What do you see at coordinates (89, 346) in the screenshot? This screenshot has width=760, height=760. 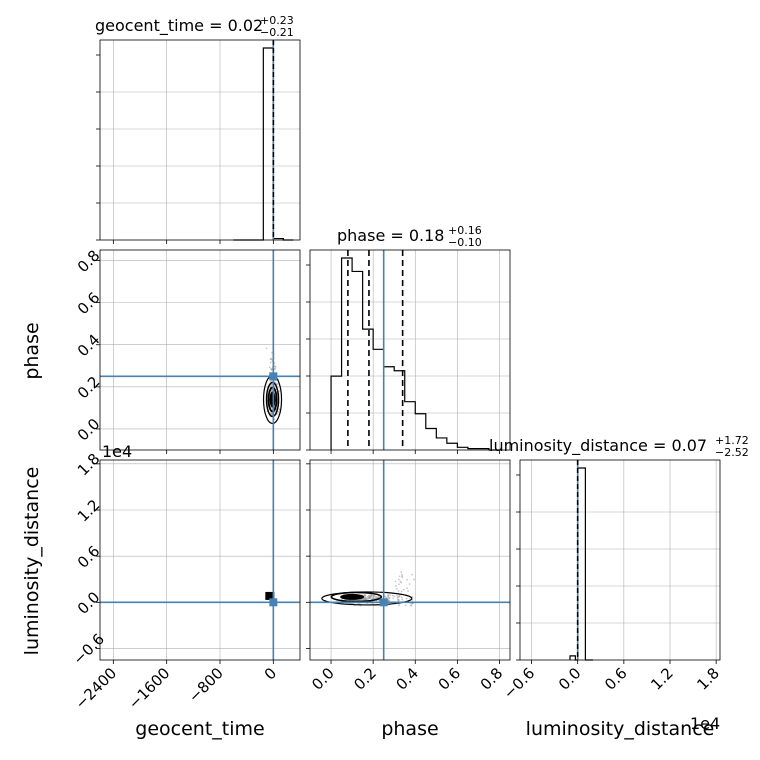 I see `y-tick-label: 0.4` at bounding box center [89, 346].